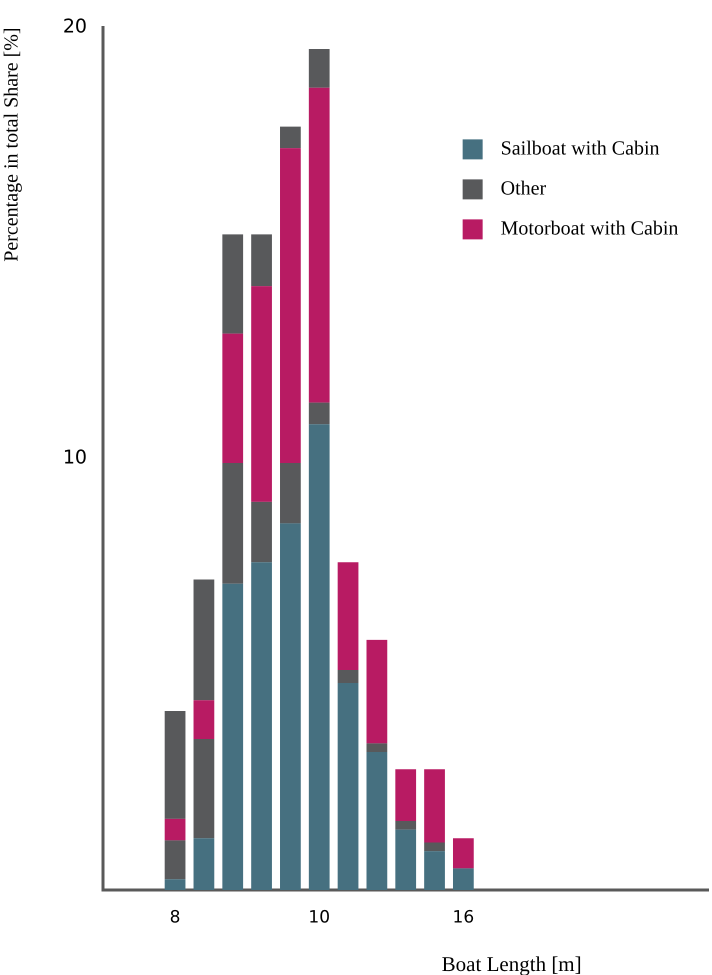  I want to click on y-tick-label: 20, so click(74, 26).